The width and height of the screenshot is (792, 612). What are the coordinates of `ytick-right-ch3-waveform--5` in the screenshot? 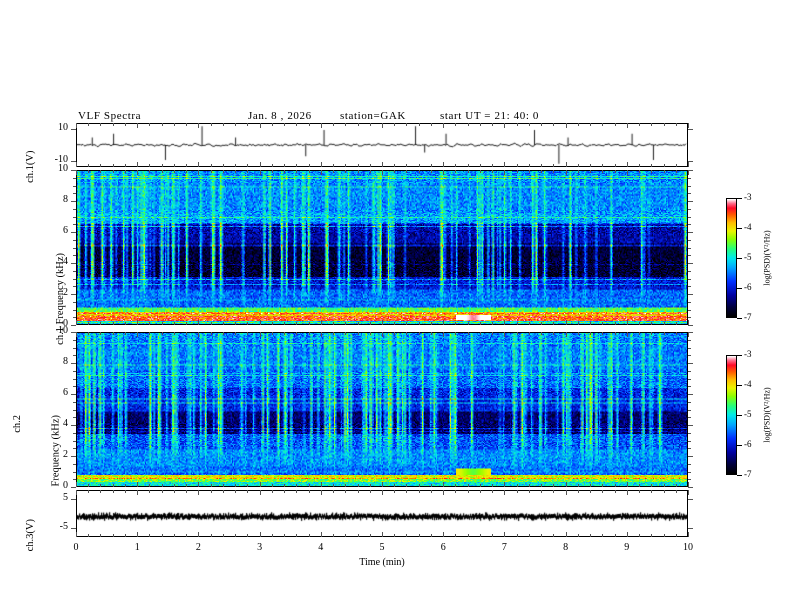 It's located at (690, 528).